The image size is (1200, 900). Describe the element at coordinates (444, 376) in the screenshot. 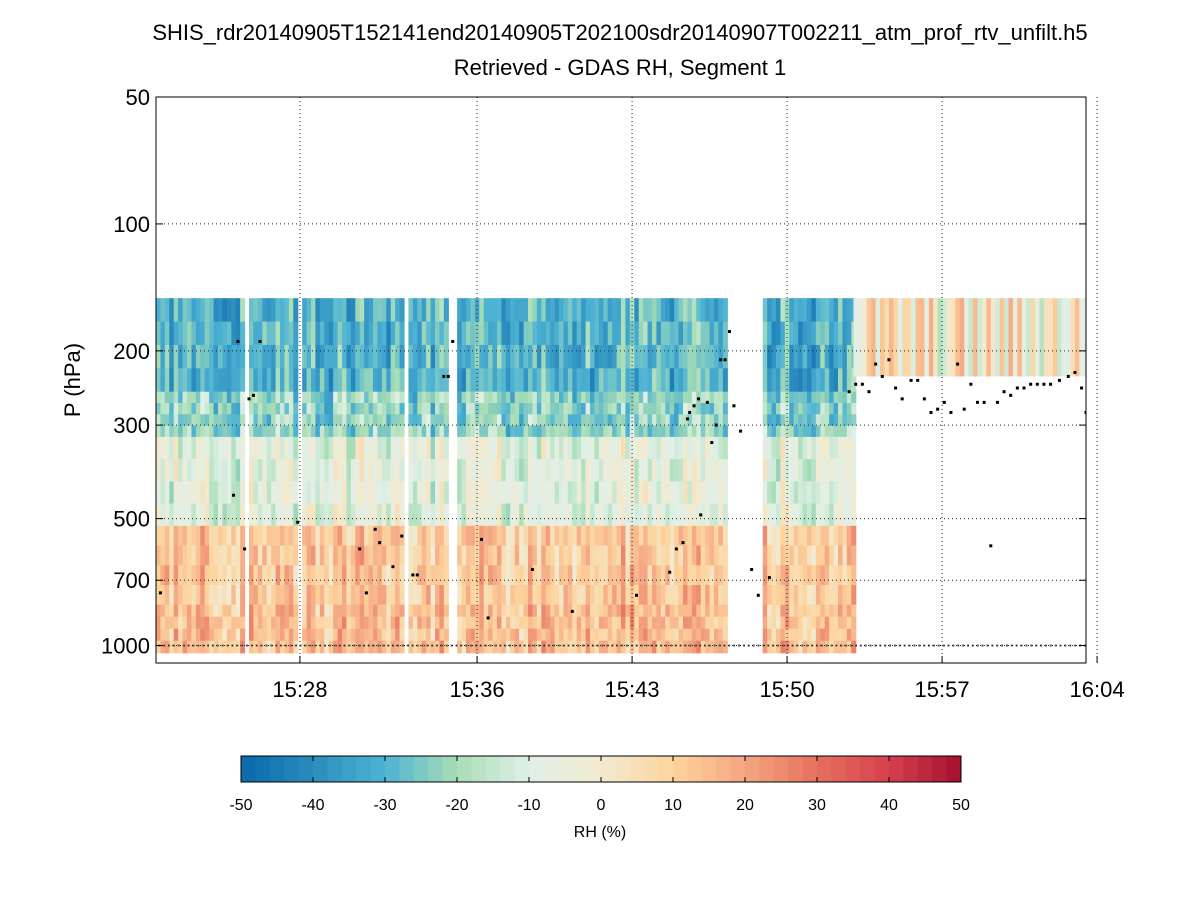

I see `tropopause-marker` at that location.